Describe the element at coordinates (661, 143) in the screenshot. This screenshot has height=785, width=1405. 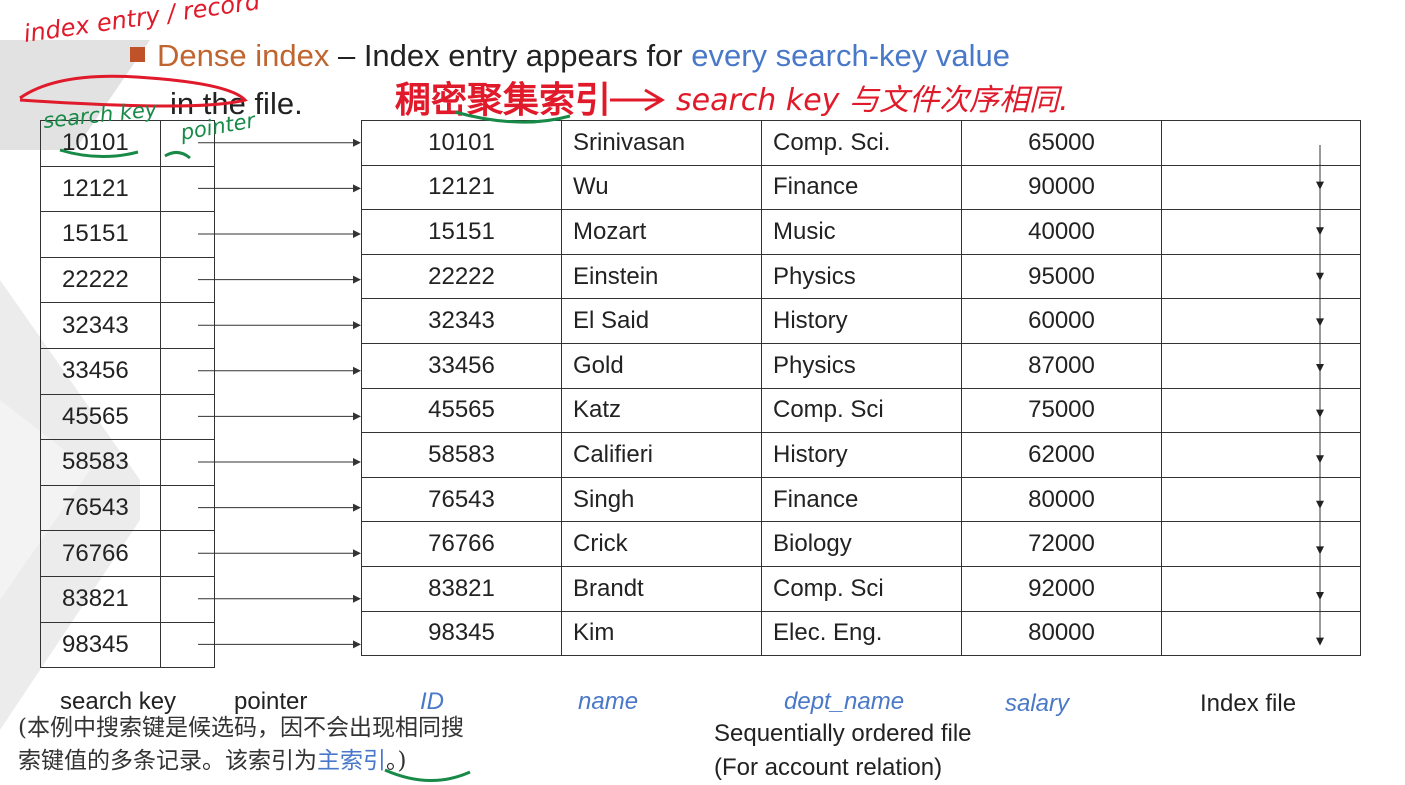
I see `record-name: Srinivasan` at that location.